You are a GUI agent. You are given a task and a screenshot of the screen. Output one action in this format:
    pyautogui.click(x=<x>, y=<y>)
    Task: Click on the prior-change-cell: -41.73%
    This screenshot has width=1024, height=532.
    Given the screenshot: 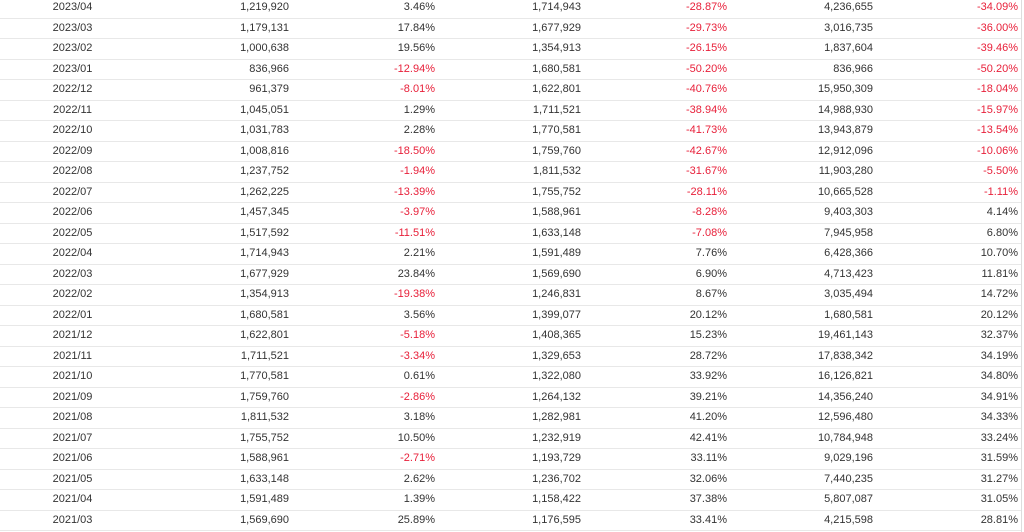 What is the action you would take?
    pyautogui.click(x=657, y=131)
    